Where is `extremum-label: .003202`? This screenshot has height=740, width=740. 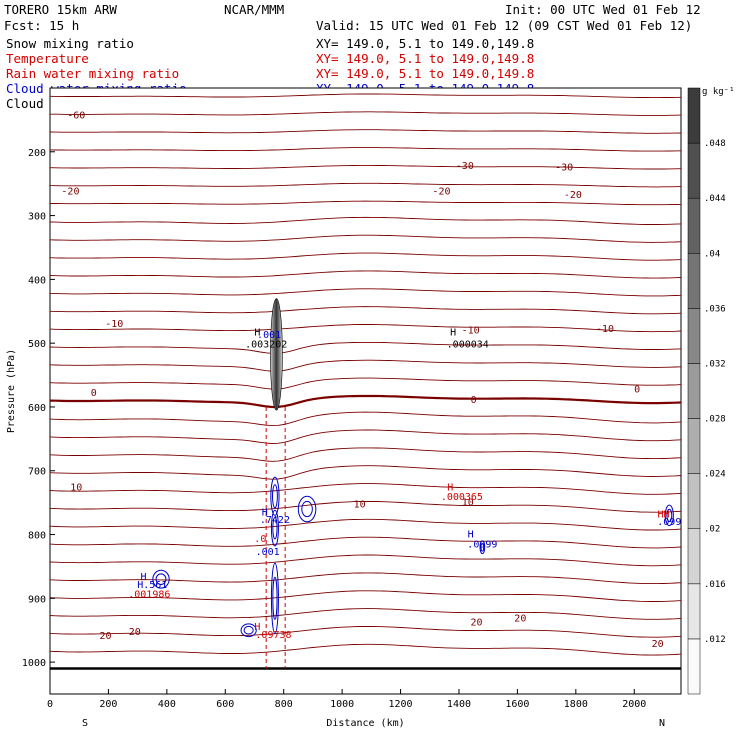 extremum-label: .003202 is located at coordinates (266, 345).